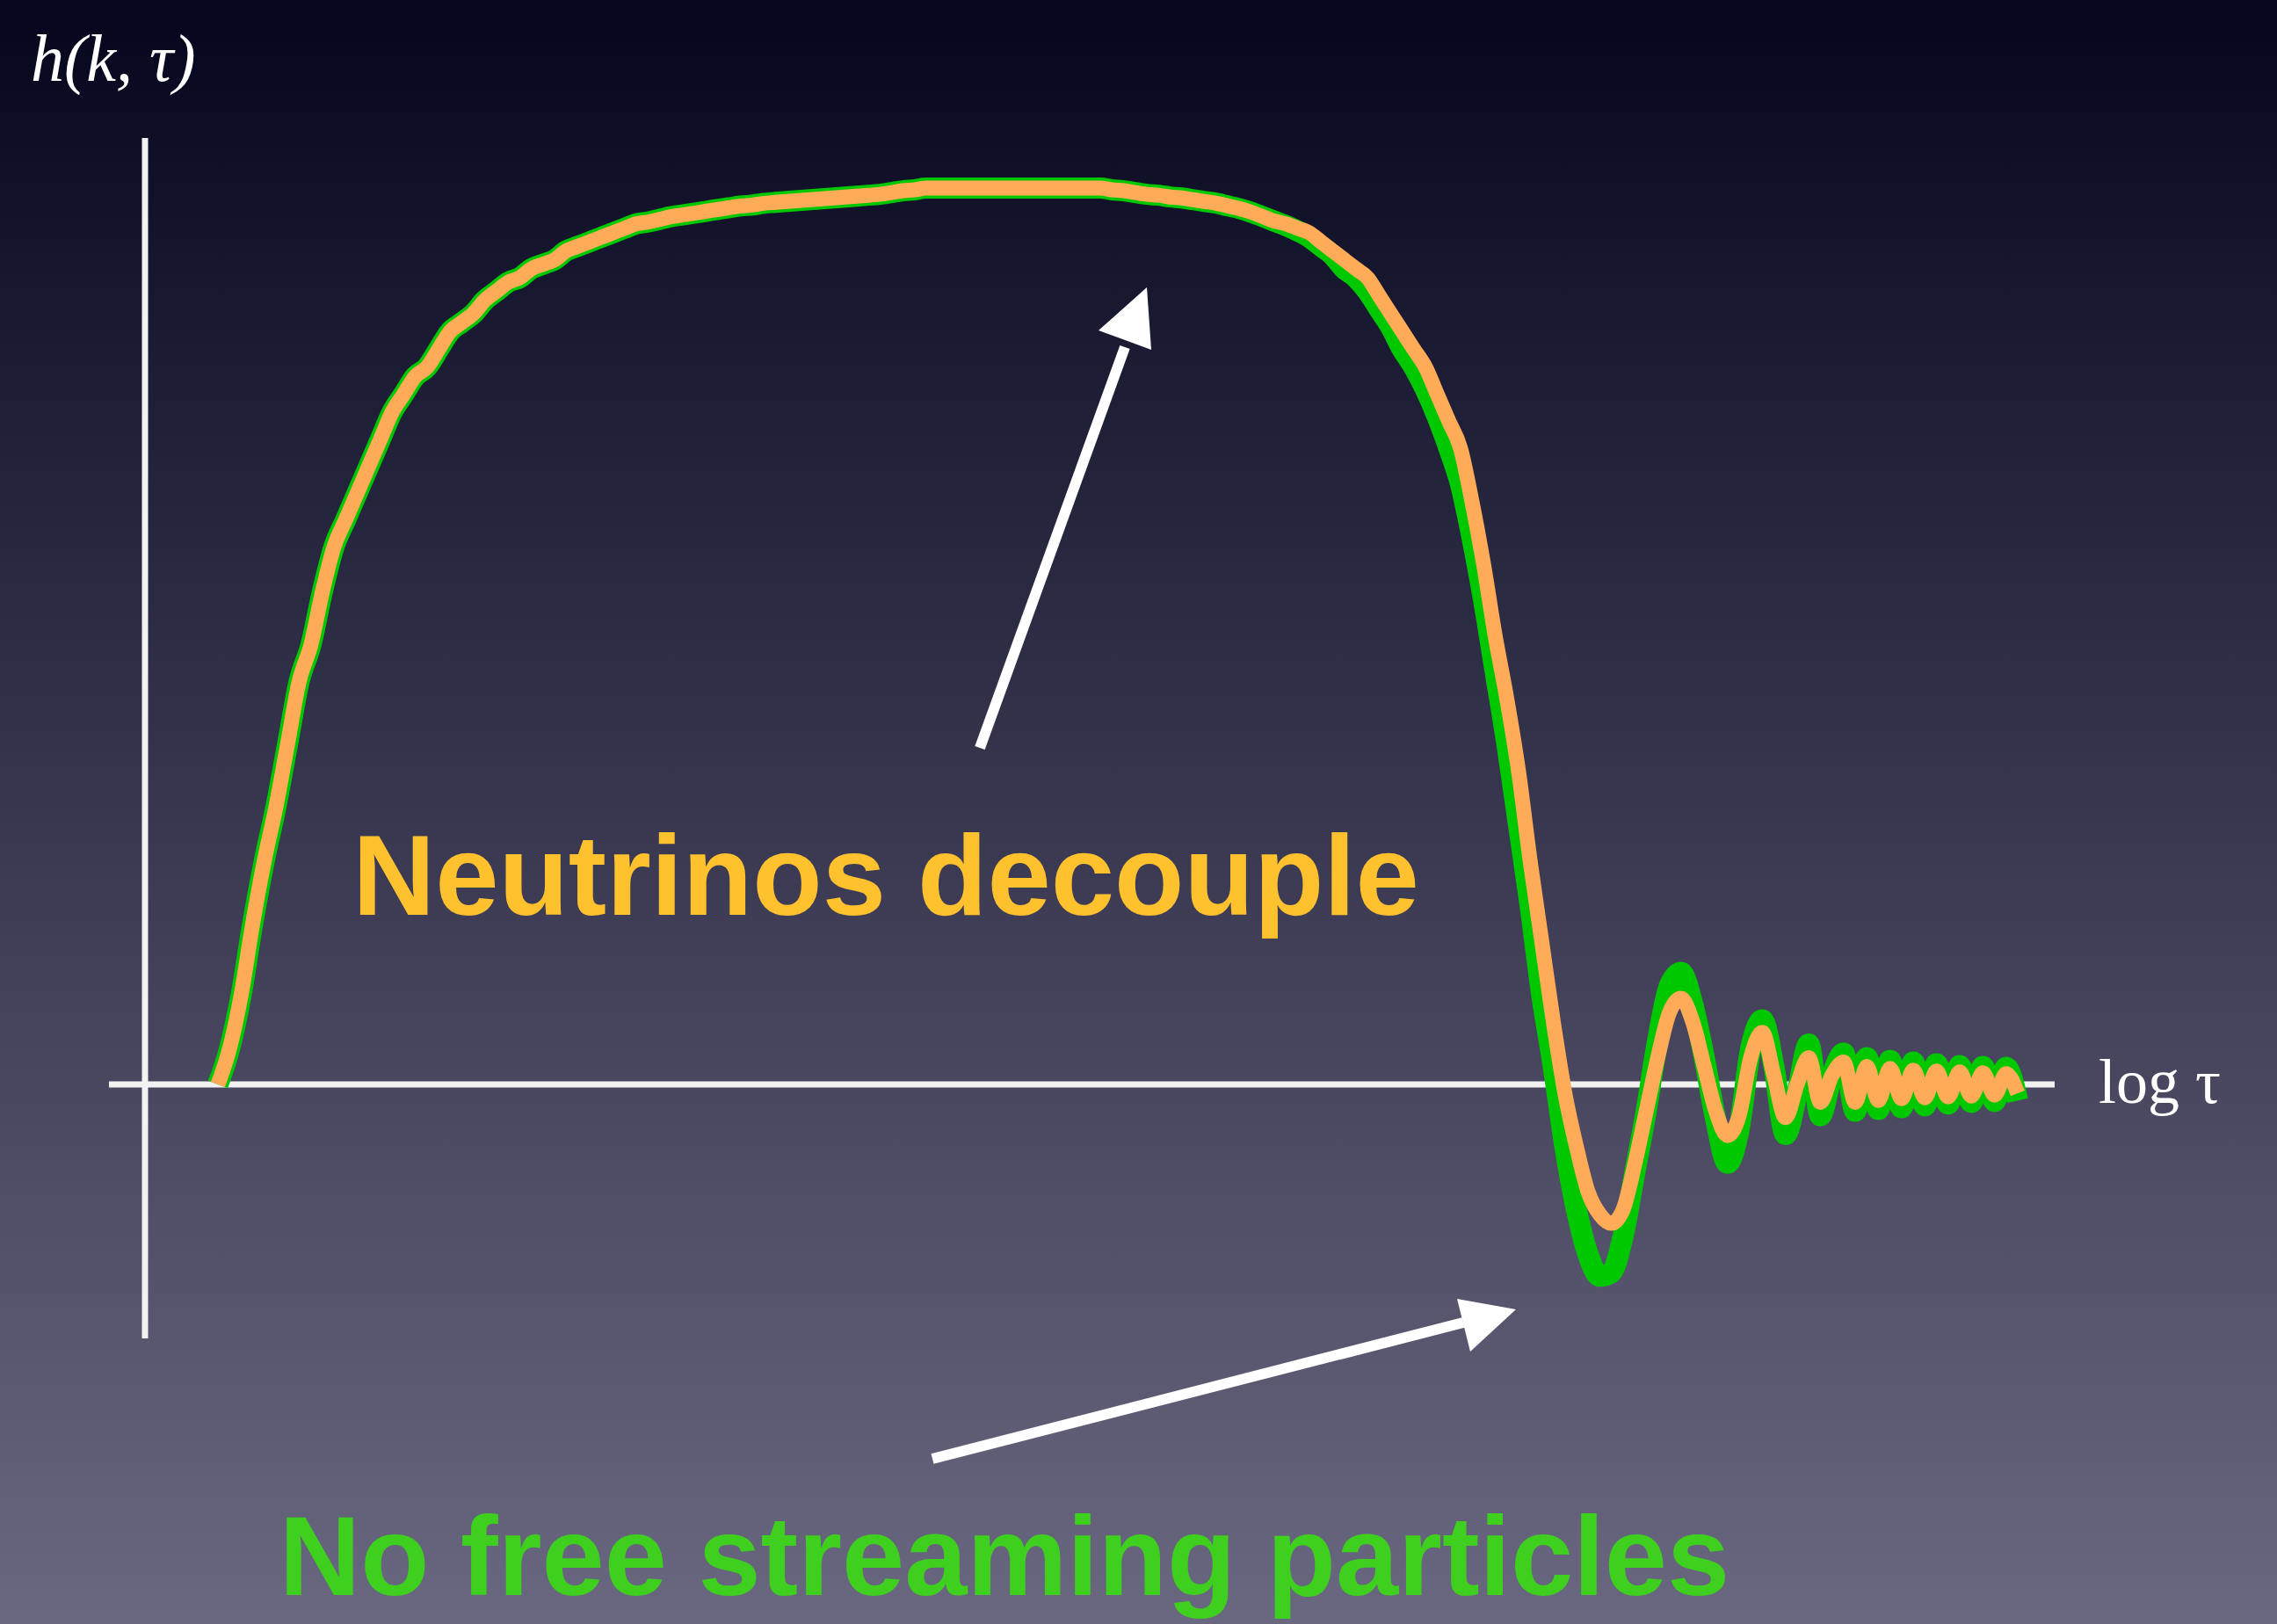 This screenshot has width=2277, height=1624. What do you see at coordinates (2160, 1082) in the screenshot?
I see `x-axis-title: log τ` at bounding box center [2160, 1082].